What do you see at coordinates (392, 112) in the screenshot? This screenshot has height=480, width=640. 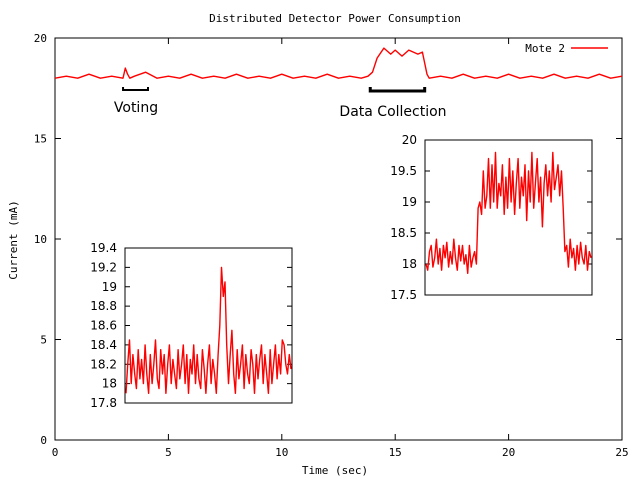 I see `data-collection-annotation: Data Collection` at bounding box center [392, 112].